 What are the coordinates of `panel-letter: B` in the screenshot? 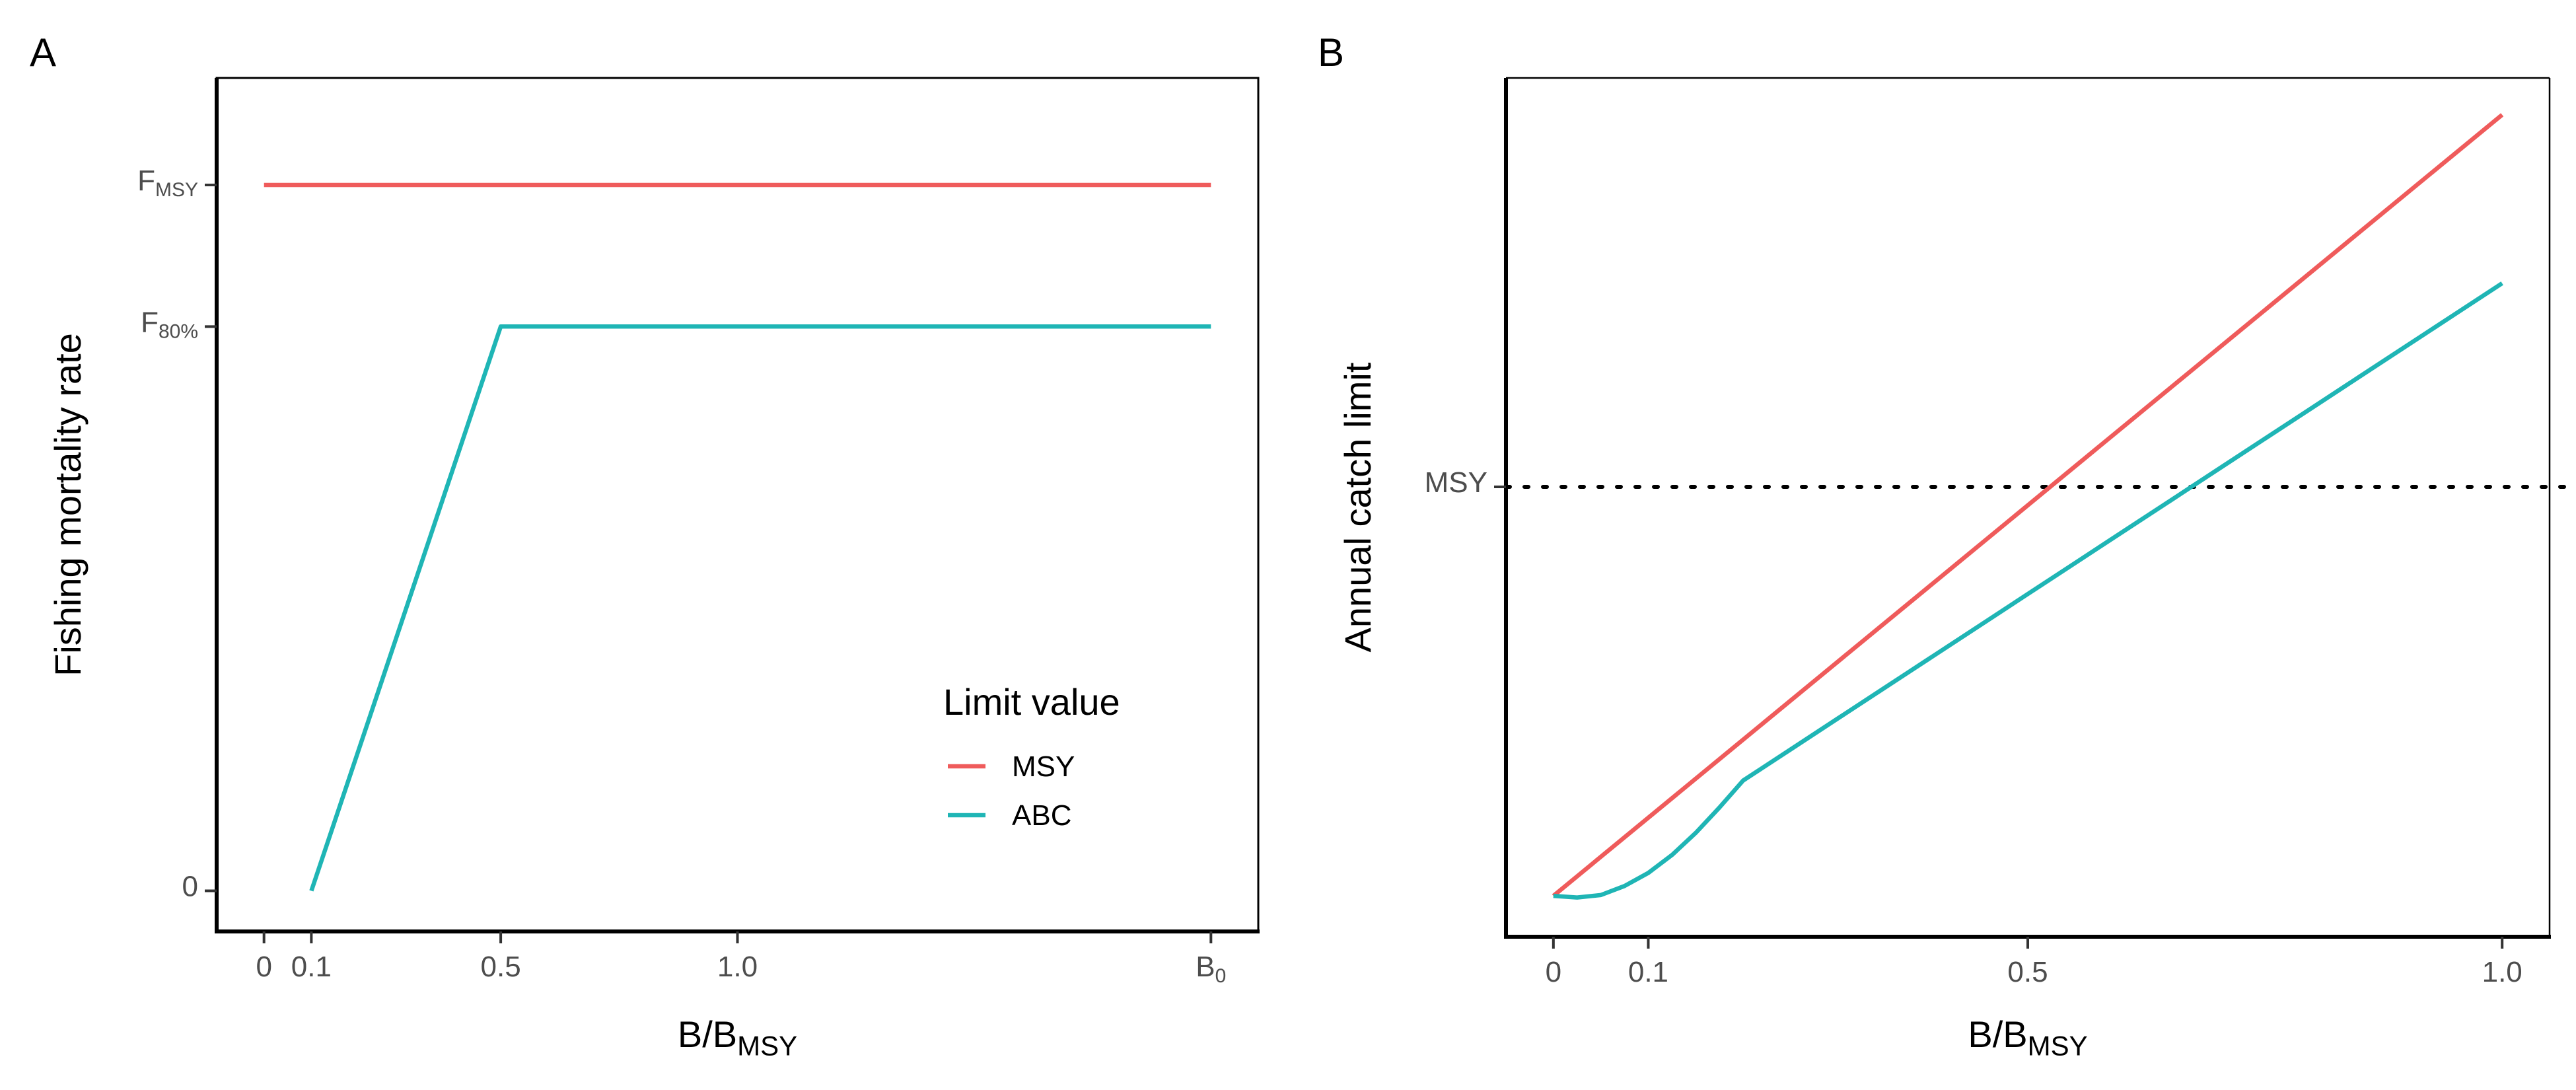 It's located at (1331, 53).